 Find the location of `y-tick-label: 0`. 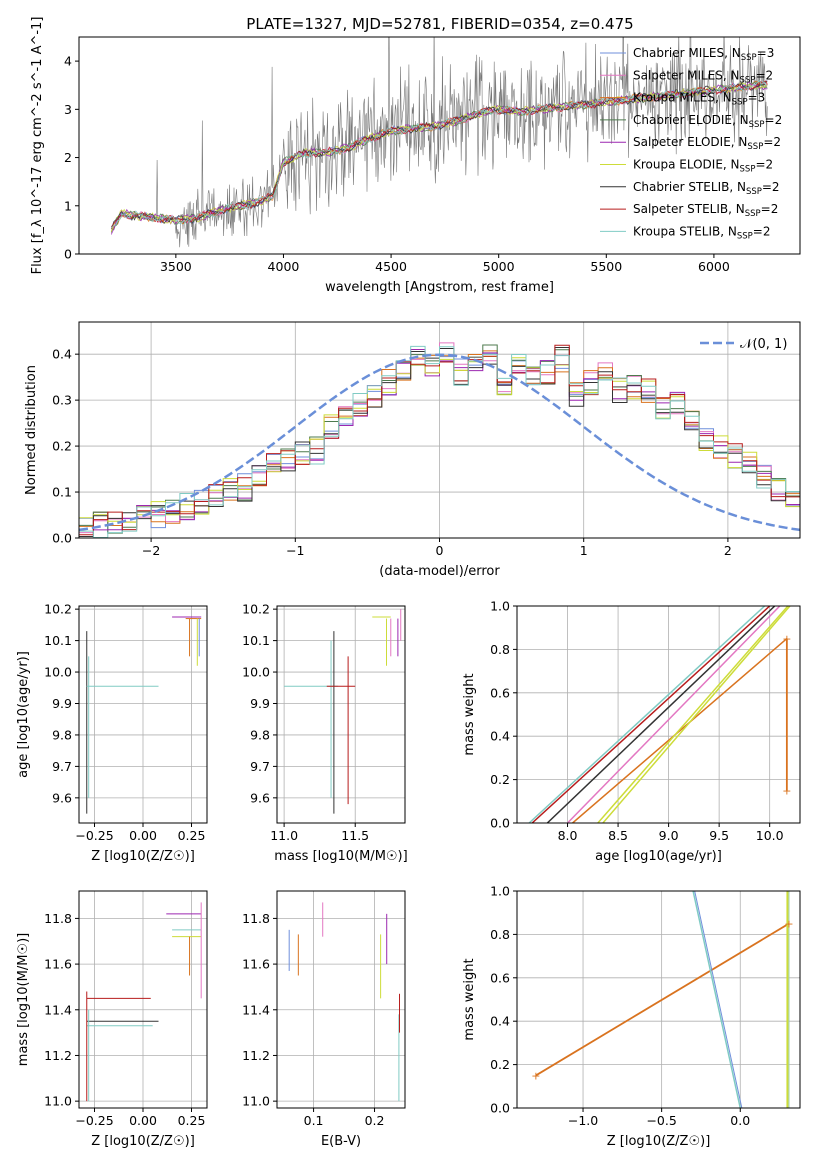

y-tick-label: 0 is located at coordinates (68, 254).